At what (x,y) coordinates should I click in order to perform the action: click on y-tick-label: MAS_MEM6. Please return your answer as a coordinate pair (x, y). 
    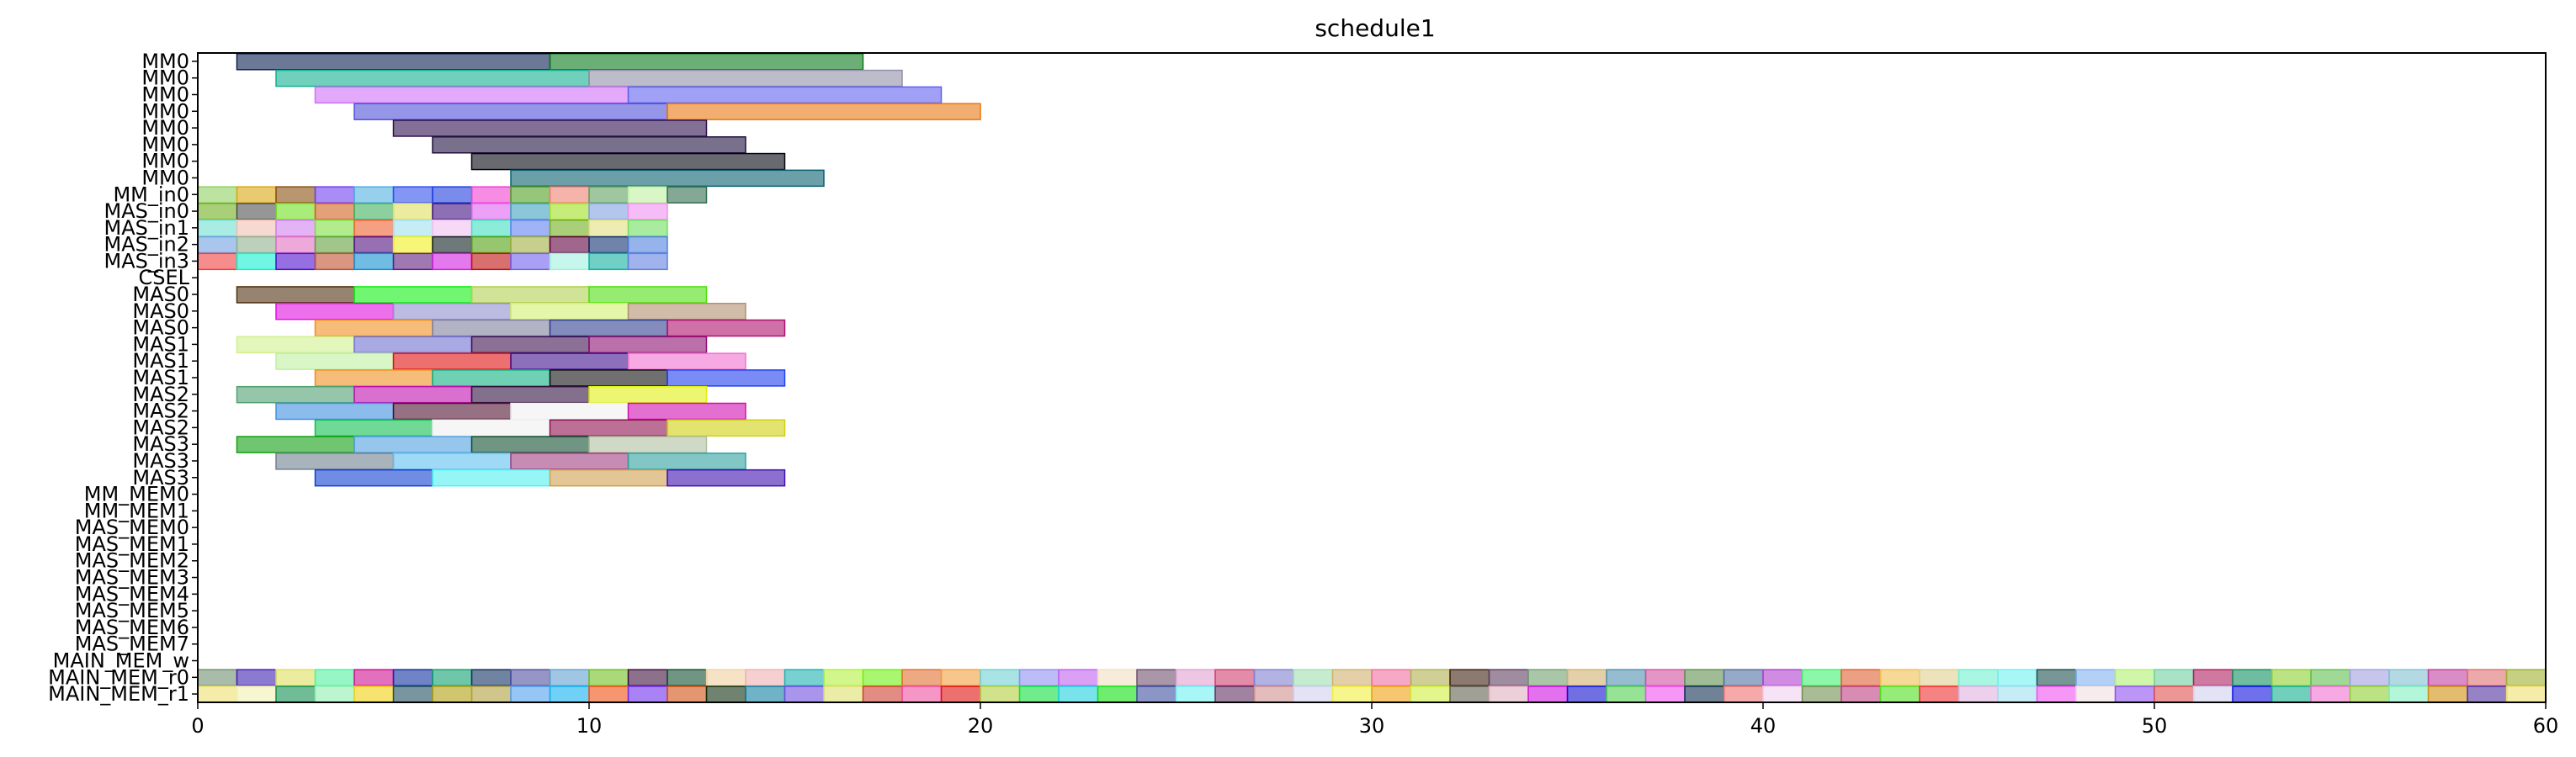
    Looking at the image, I should click on (132, 627).